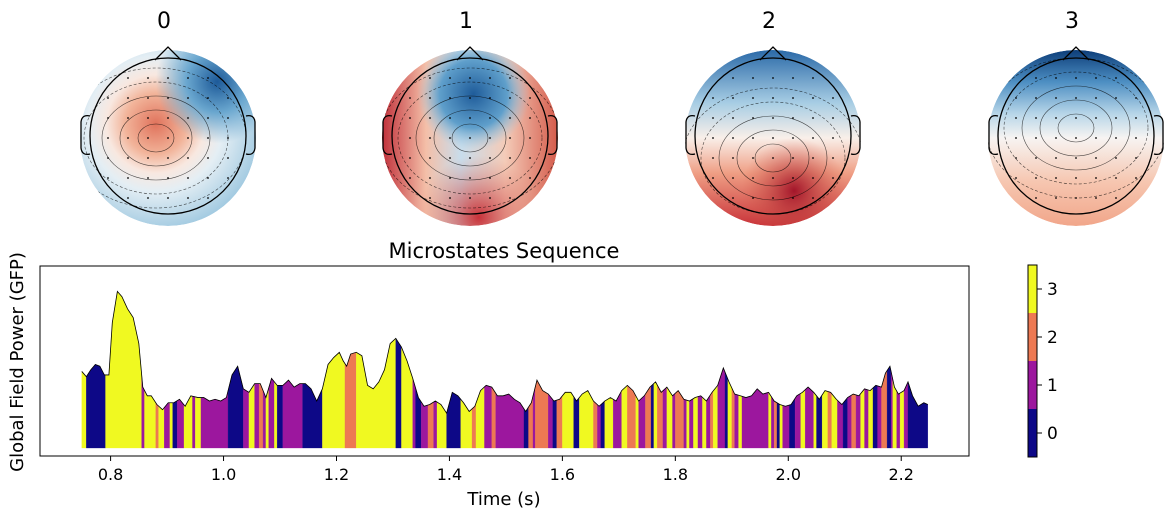 The width and height of the screenshot is (1175, 519). Describe the element at coordinates (466, 21) in the screenshot. I see `topomap-title-1: 1` at that location.